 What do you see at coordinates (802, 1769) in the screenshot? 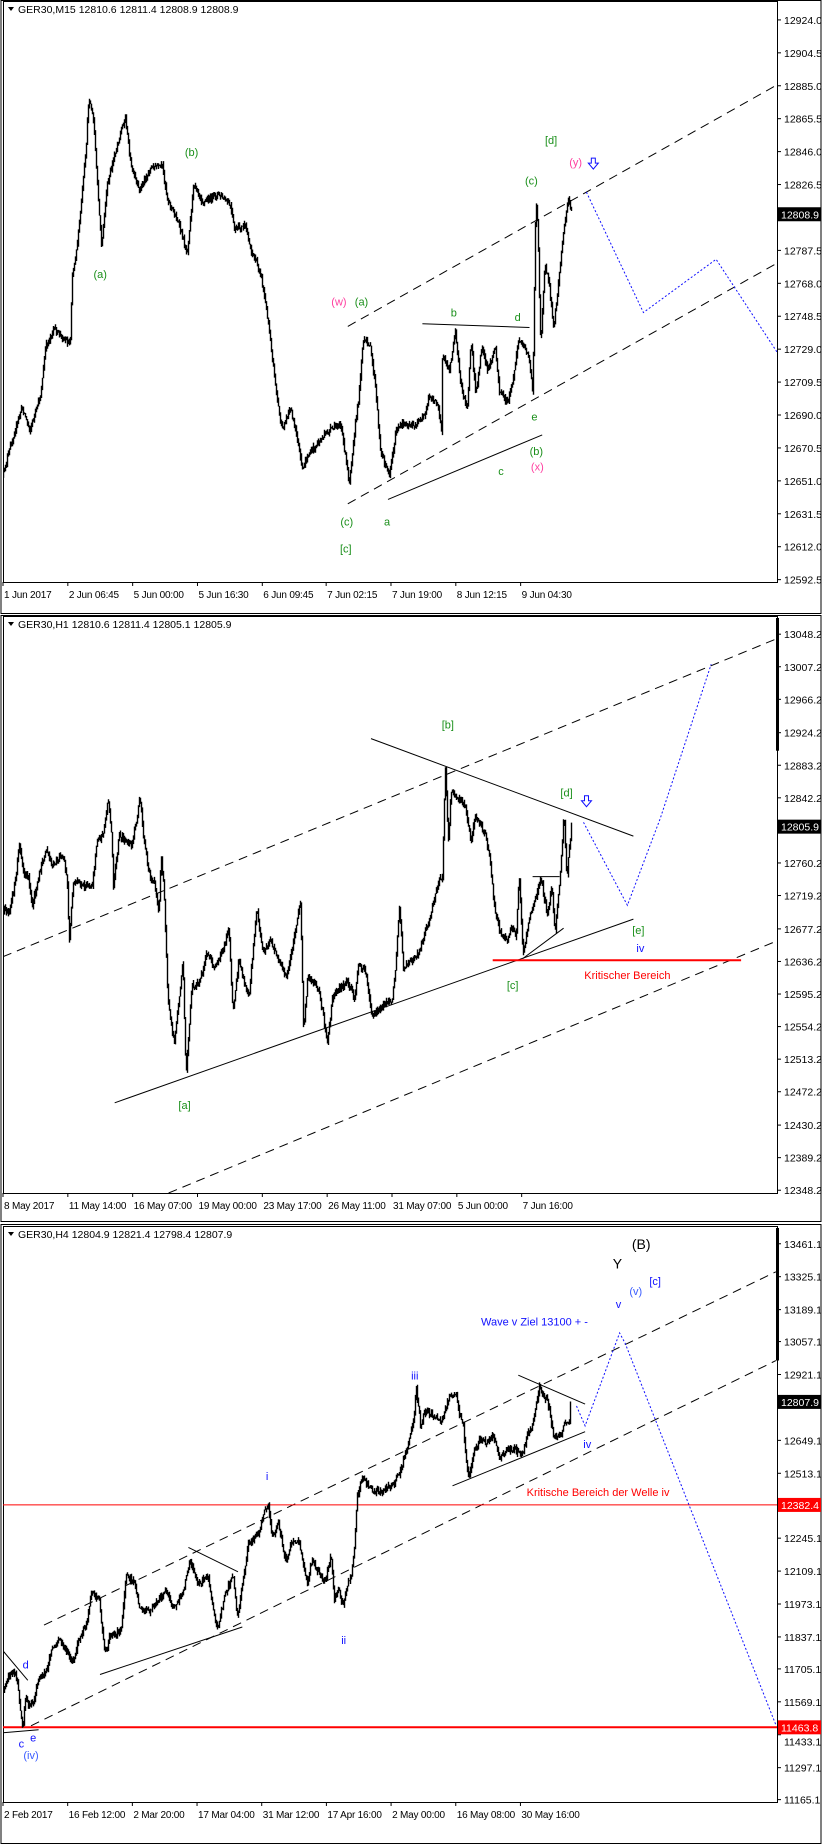
I see `y-tick-label: 11297.1` at bounding box center [802, 1769].